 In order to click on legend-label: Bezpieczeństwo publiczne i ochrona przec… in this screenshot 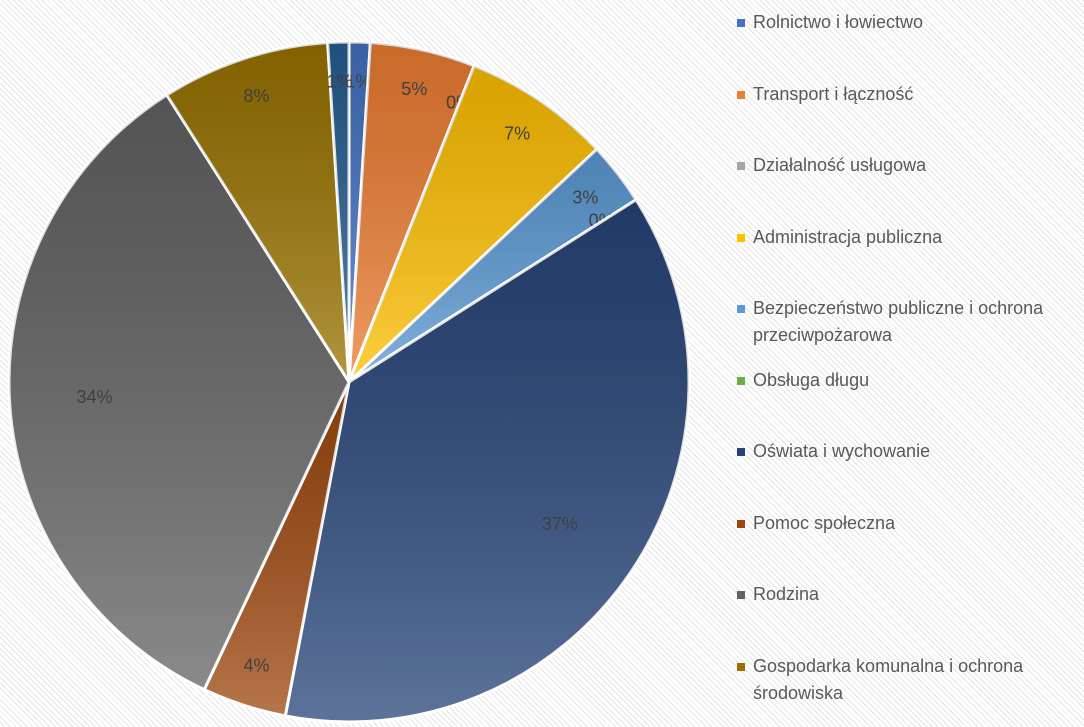, I will do `click(898, 321)`.